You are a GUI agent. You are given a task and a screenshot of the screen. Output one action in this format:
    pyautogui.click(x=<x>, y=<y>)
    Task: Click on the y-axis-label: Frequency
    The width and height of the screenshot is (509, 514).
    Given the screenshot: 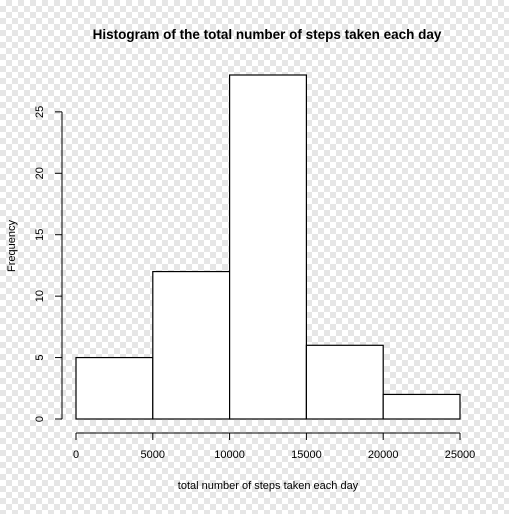 What is the action you would take?
    pyautogui.click(x=12, y=246)
    